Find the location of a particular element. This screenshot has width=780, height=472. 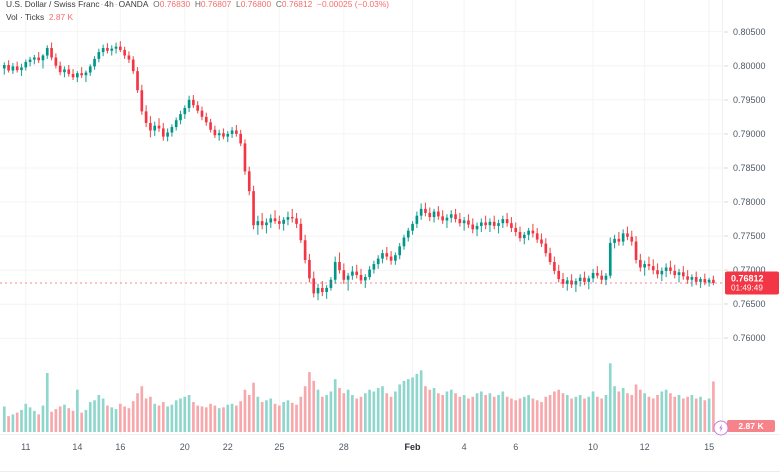

time-tick-label: 14 is located at coordinates (77, 447).